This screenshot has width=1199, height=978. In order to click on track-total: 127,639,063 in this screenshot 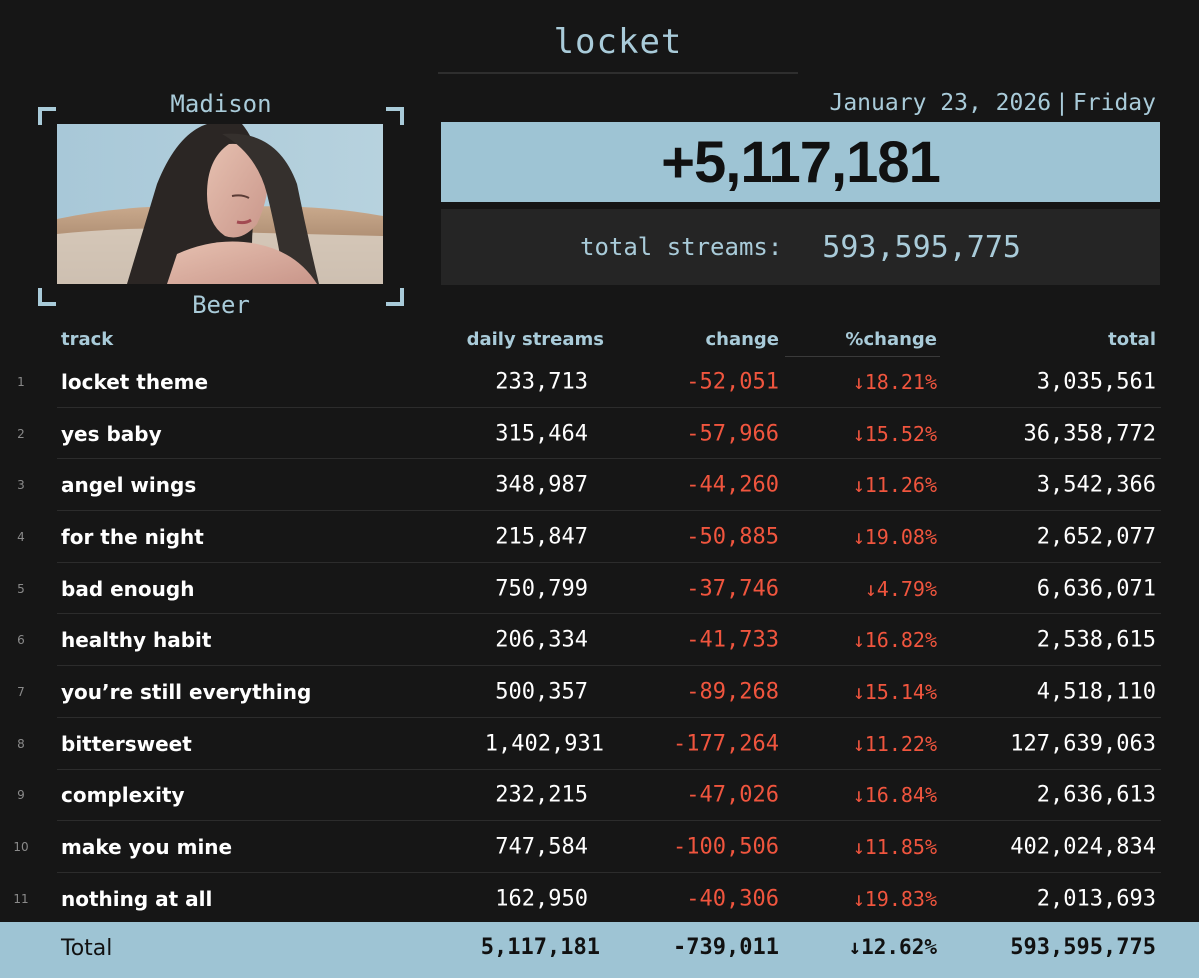, I will do `click(1083, 744)`.